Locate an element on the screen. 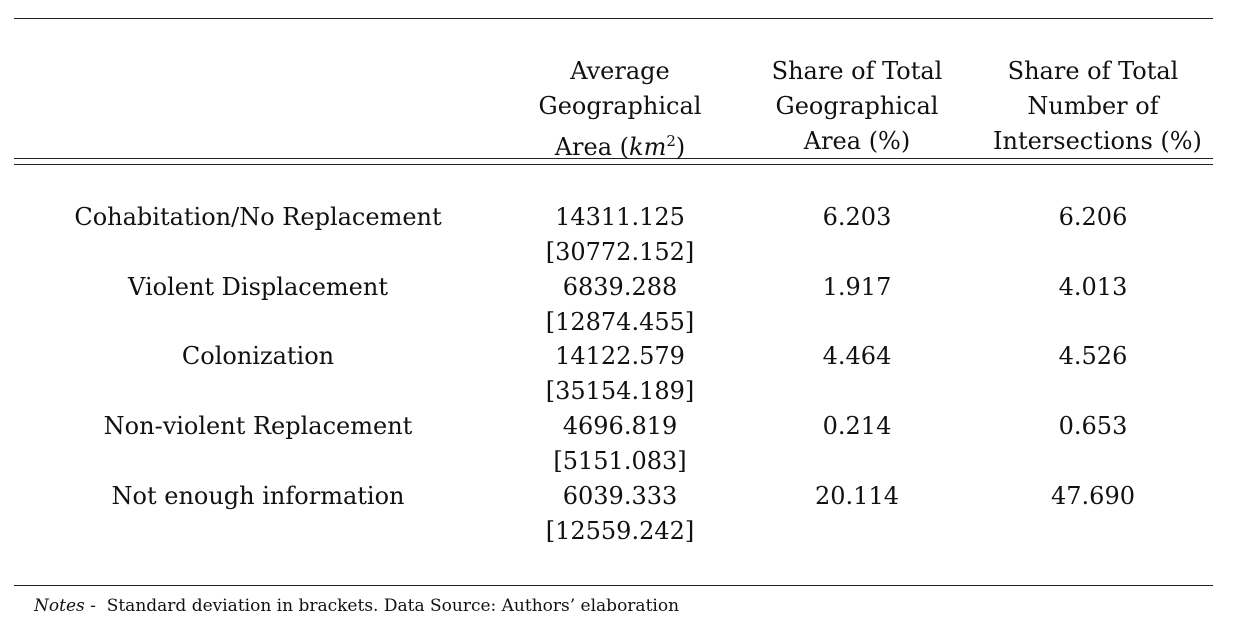 Image resolution: width=1251 pixels, height=636 pixels. cell-share-intersections: 47.690 is located at coordinates (1093, 496).